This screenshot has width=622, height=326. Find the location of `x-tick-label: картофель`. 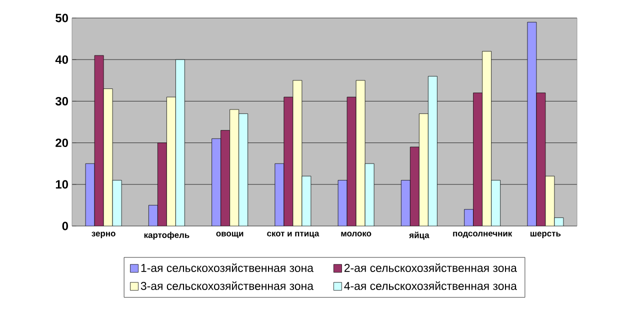

x-tick-label: картофель is located at coordinates (167, 236).